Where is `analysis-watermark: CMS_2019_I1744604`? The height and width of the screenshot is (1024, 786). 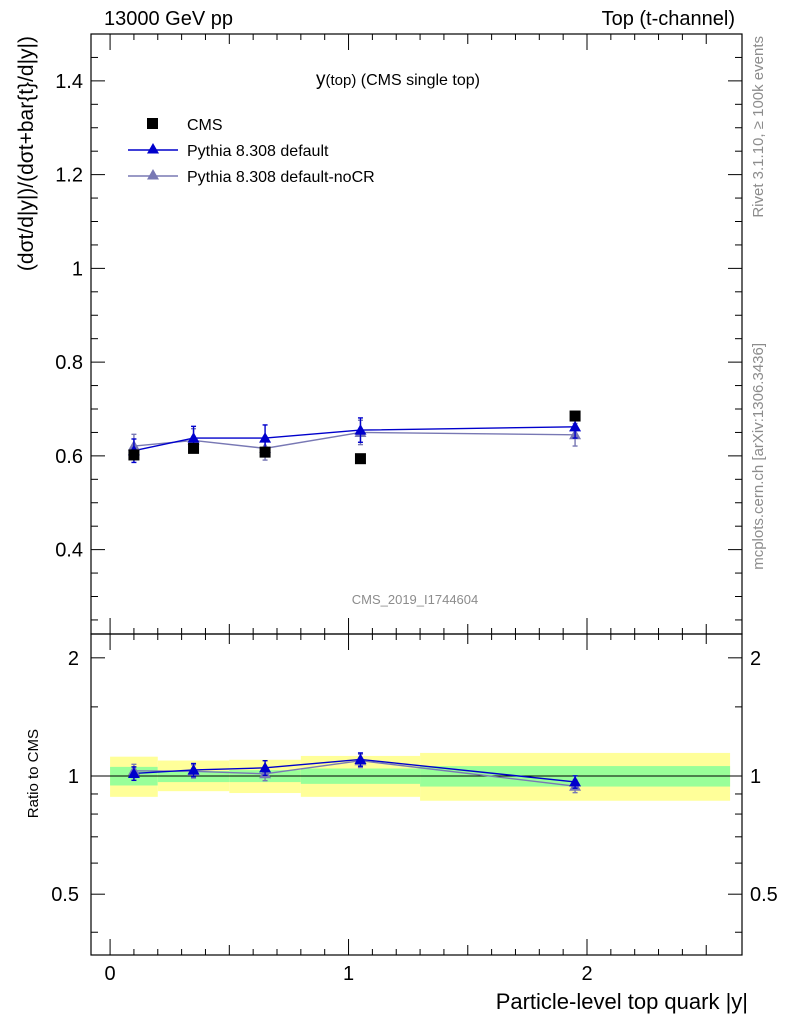 analysis-watermark: CMS_2019_I1744604 is located at coordinates (415, 599).